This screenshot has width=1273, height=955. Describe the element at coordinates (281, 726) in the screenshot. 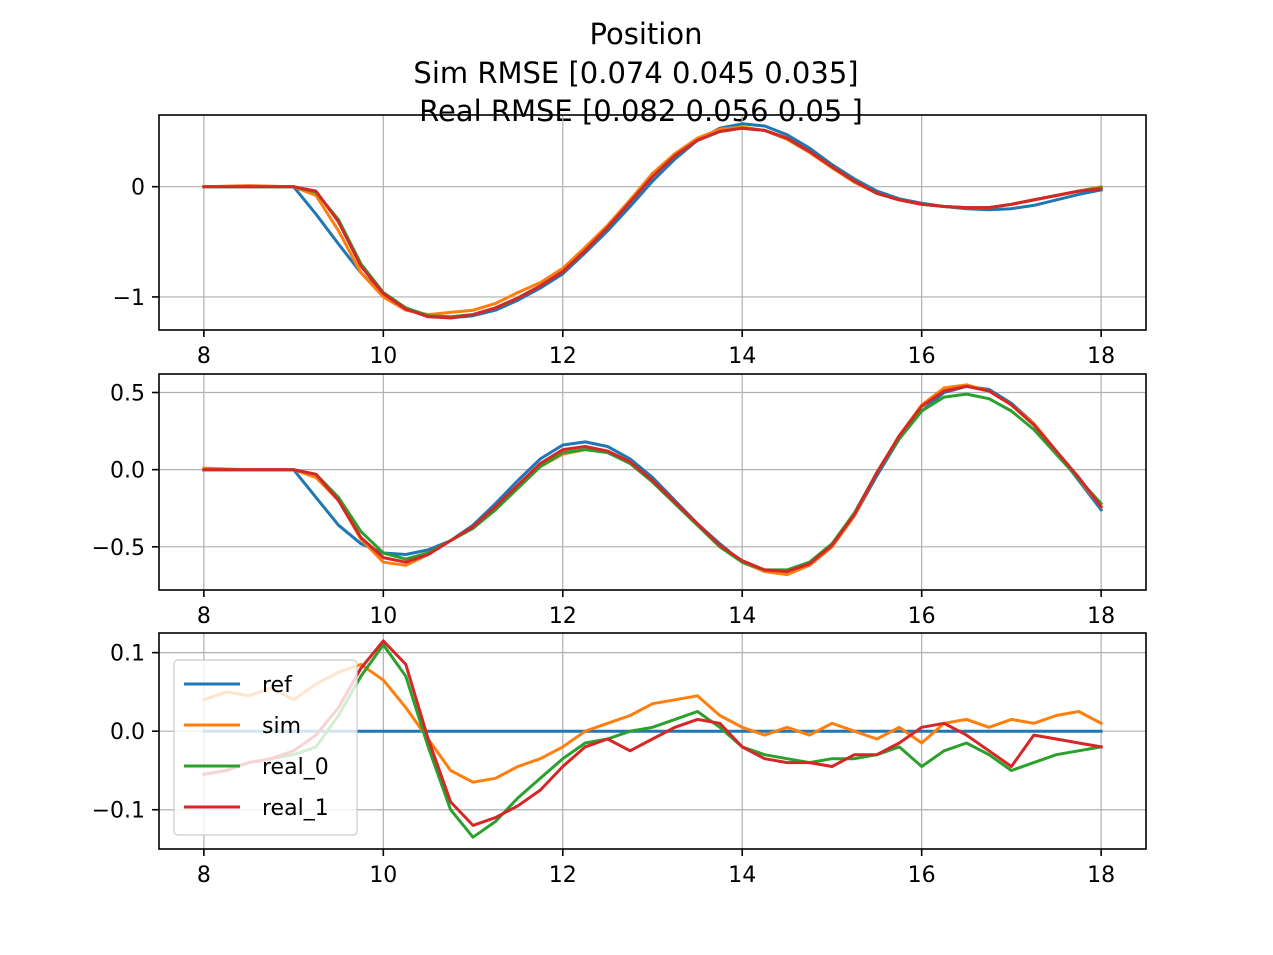

I see `legend-label-sim: sim` at that location.